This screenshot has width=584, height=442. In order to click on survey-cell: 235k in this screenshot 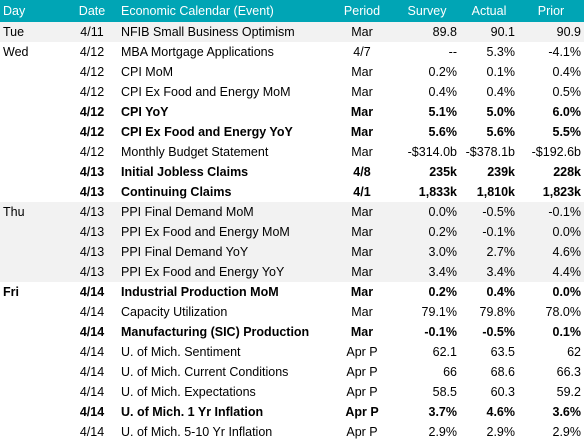, I will do `click(443, 172)`.